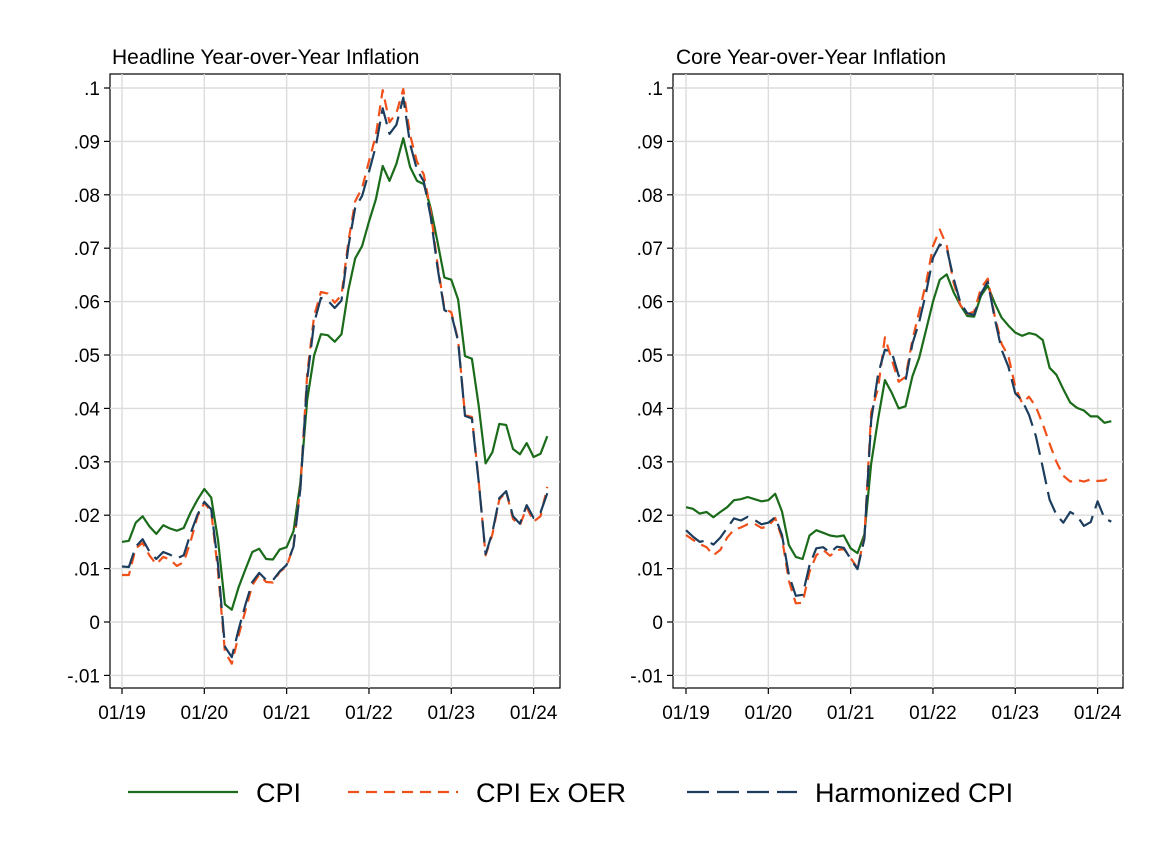 This screenshot has width=1166, height=848. Describe the element at coordinates (650, 570) in the screenshot. I see `core-y-tick-label: .01` at that location.